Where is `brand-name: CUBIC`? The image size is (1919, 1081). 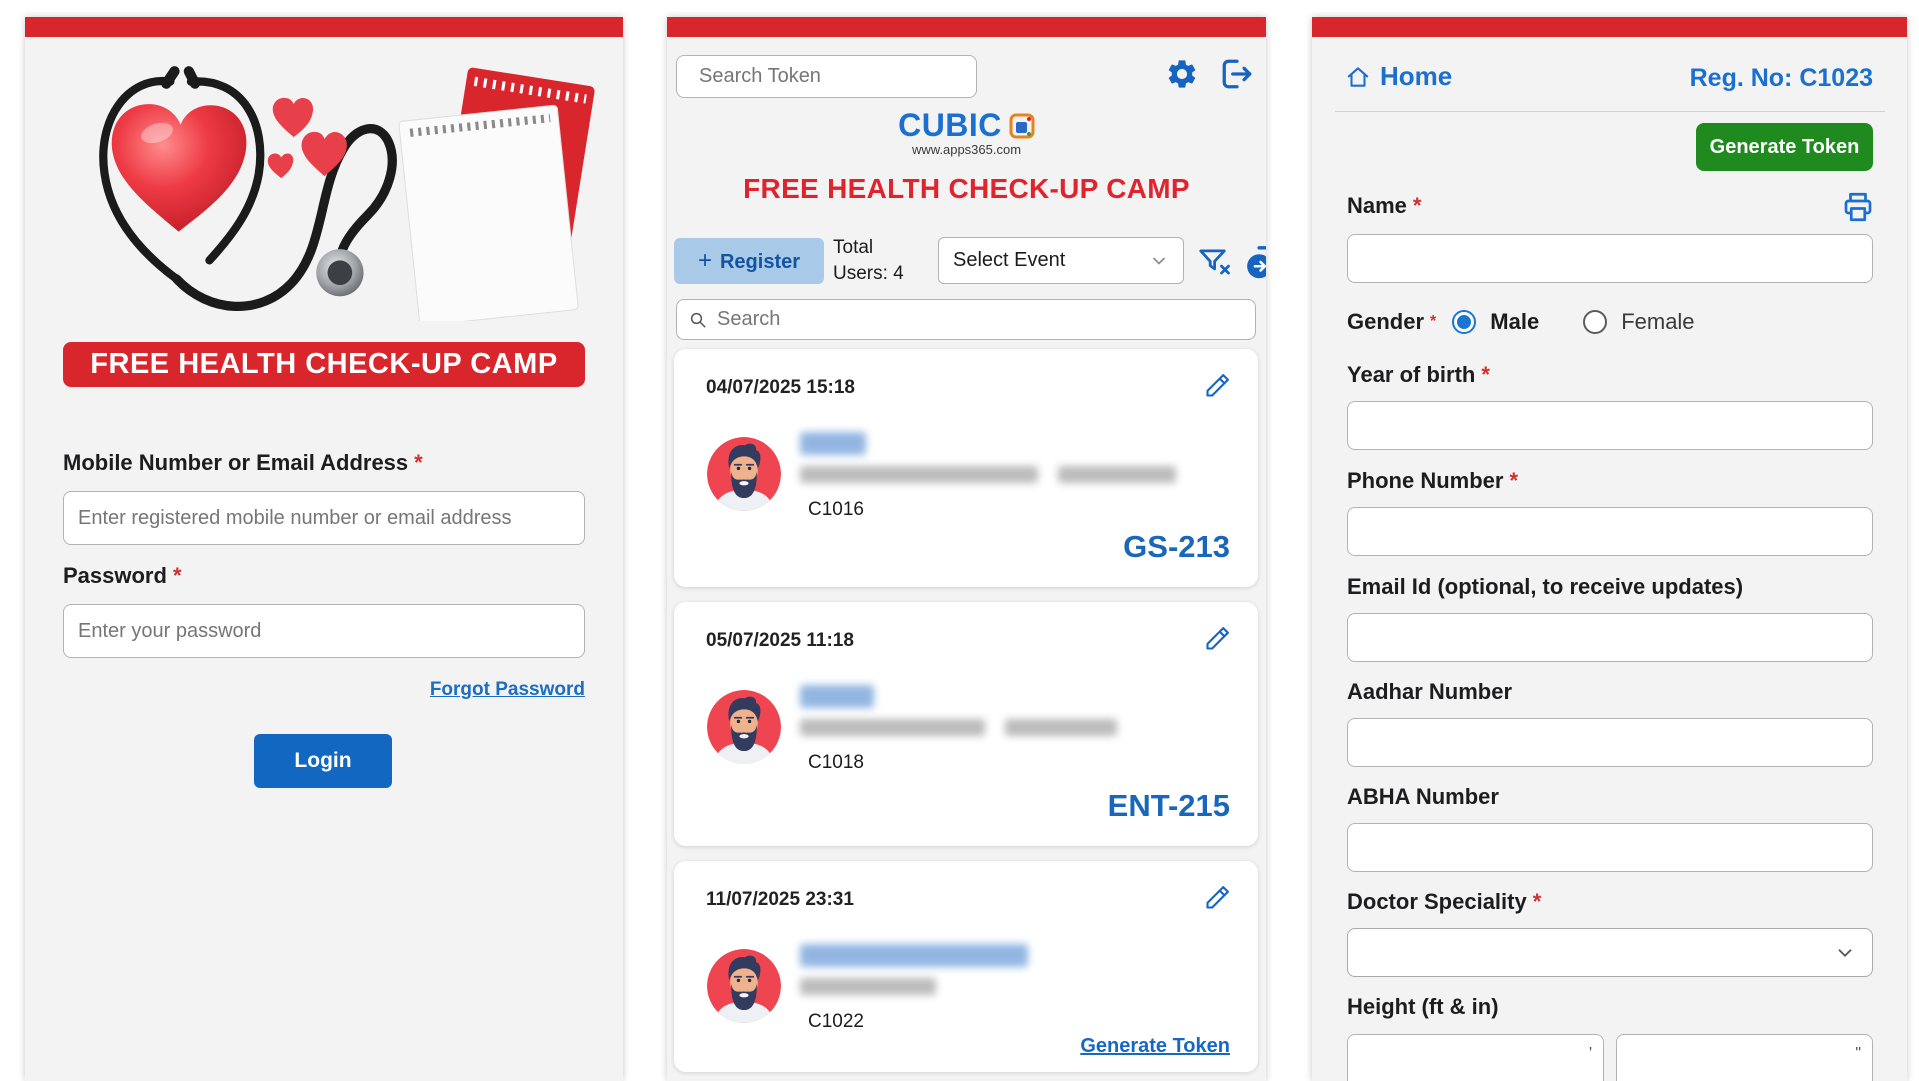 brand-name: CUBIC is located at coordinates (950, 125).